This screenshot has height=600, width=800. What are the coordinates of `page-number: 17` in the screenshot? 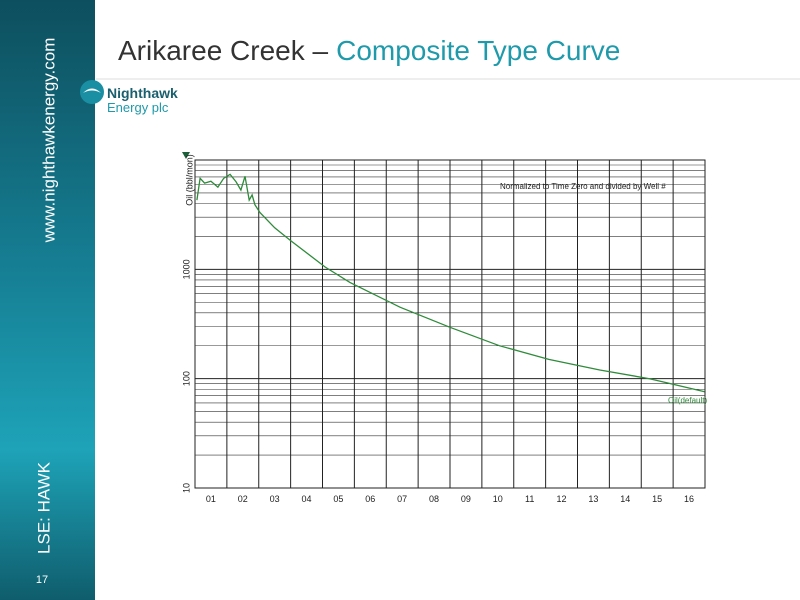 It's located at (42, 580).